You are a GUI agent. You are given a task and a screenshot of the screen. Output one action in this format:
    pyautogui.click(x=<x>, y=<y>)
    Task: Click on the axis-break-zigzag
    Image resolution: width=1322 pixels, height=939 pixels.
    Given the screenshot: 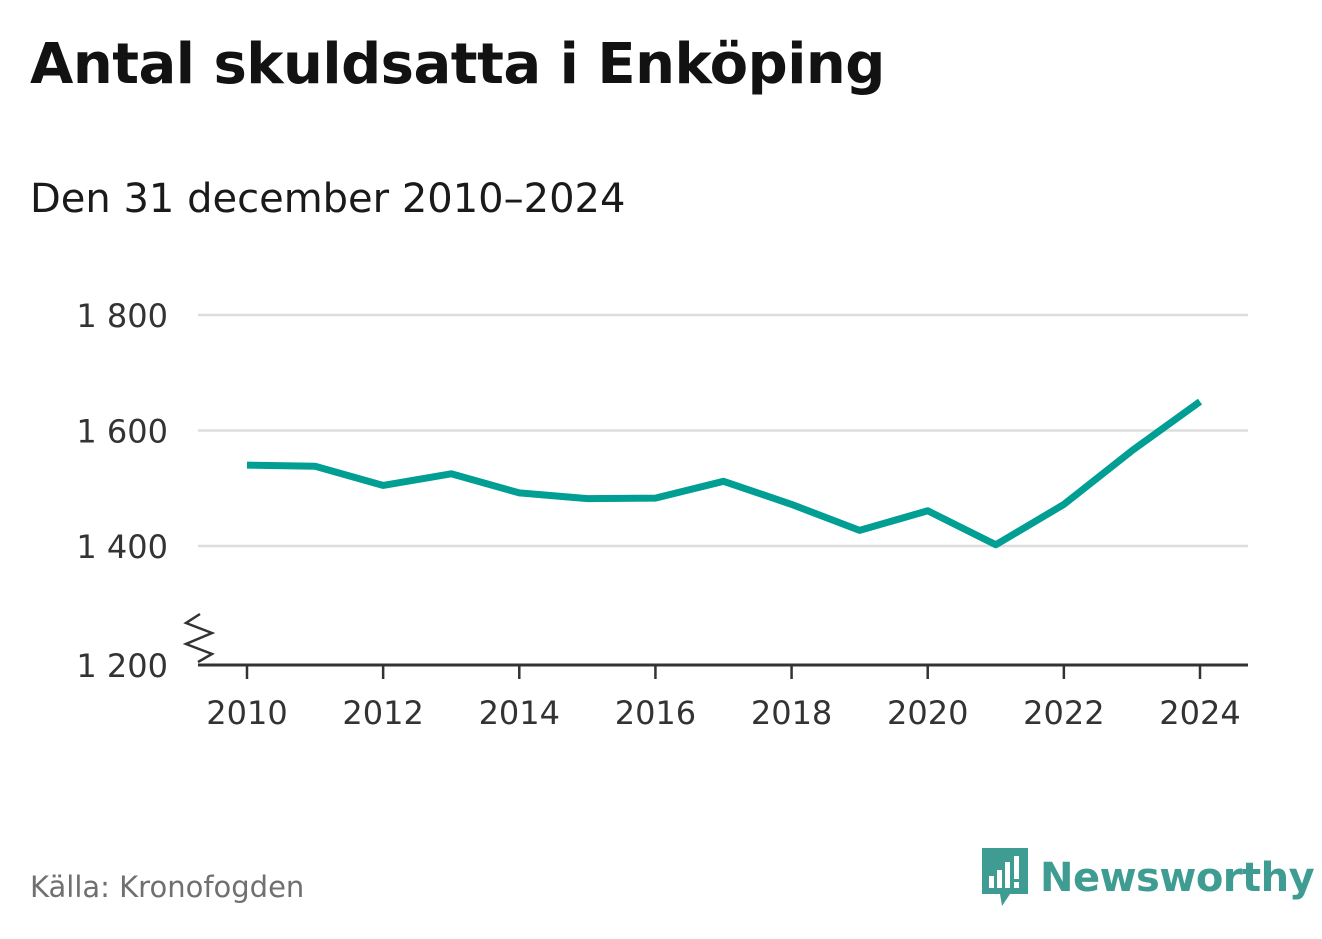 What is the action you would take?
    pyautogui.click(x=199, y=638)
    